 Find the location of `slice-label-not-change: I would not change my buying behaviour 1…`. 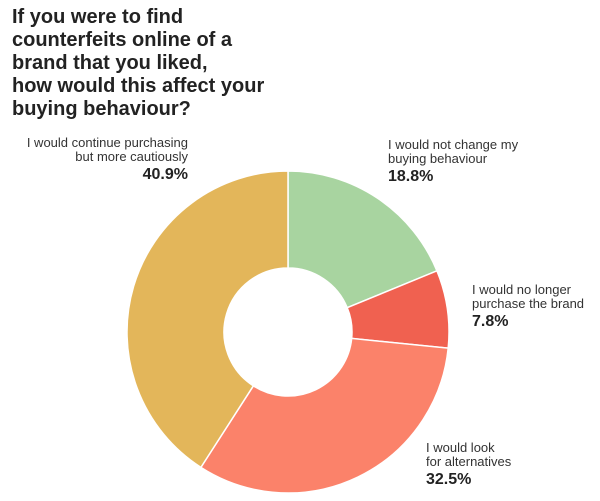

slice-label-not-change: I would not change my buying behaviour 1… is located at coordinates (453, 162).